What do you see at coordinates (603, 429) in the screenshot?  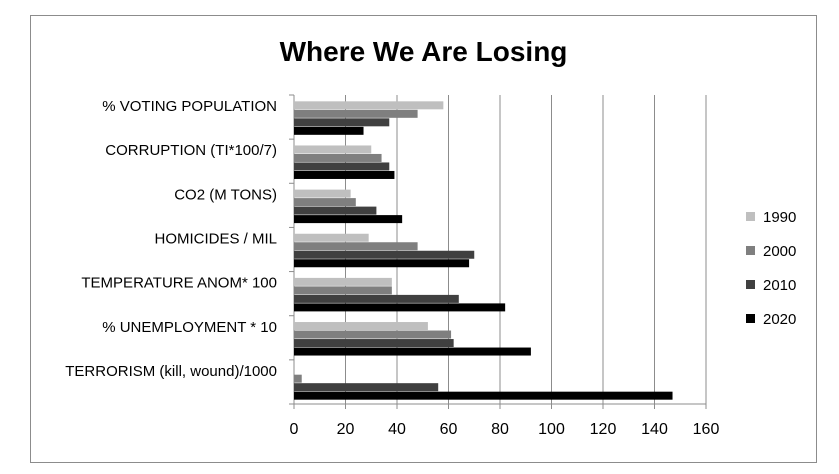 I see `x-tick-label: 120` at bounding box center [603, 429].